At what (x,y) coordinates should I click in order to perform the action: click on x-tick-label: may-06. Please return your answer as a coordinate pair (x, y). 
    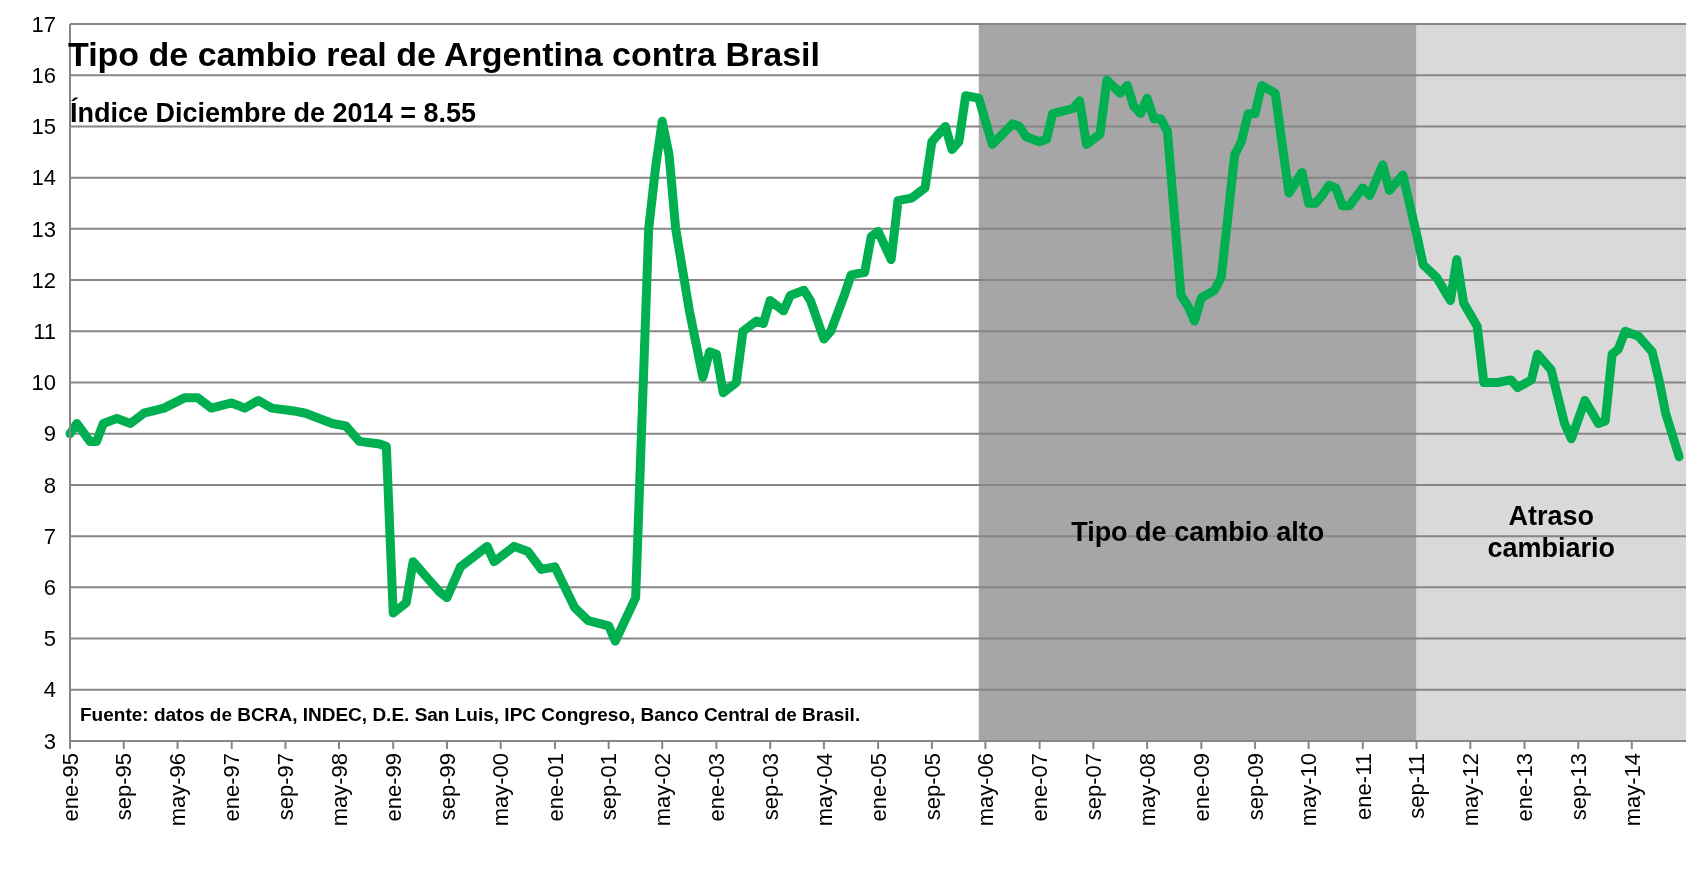
    Looking at the image, I should click on (986, 790).